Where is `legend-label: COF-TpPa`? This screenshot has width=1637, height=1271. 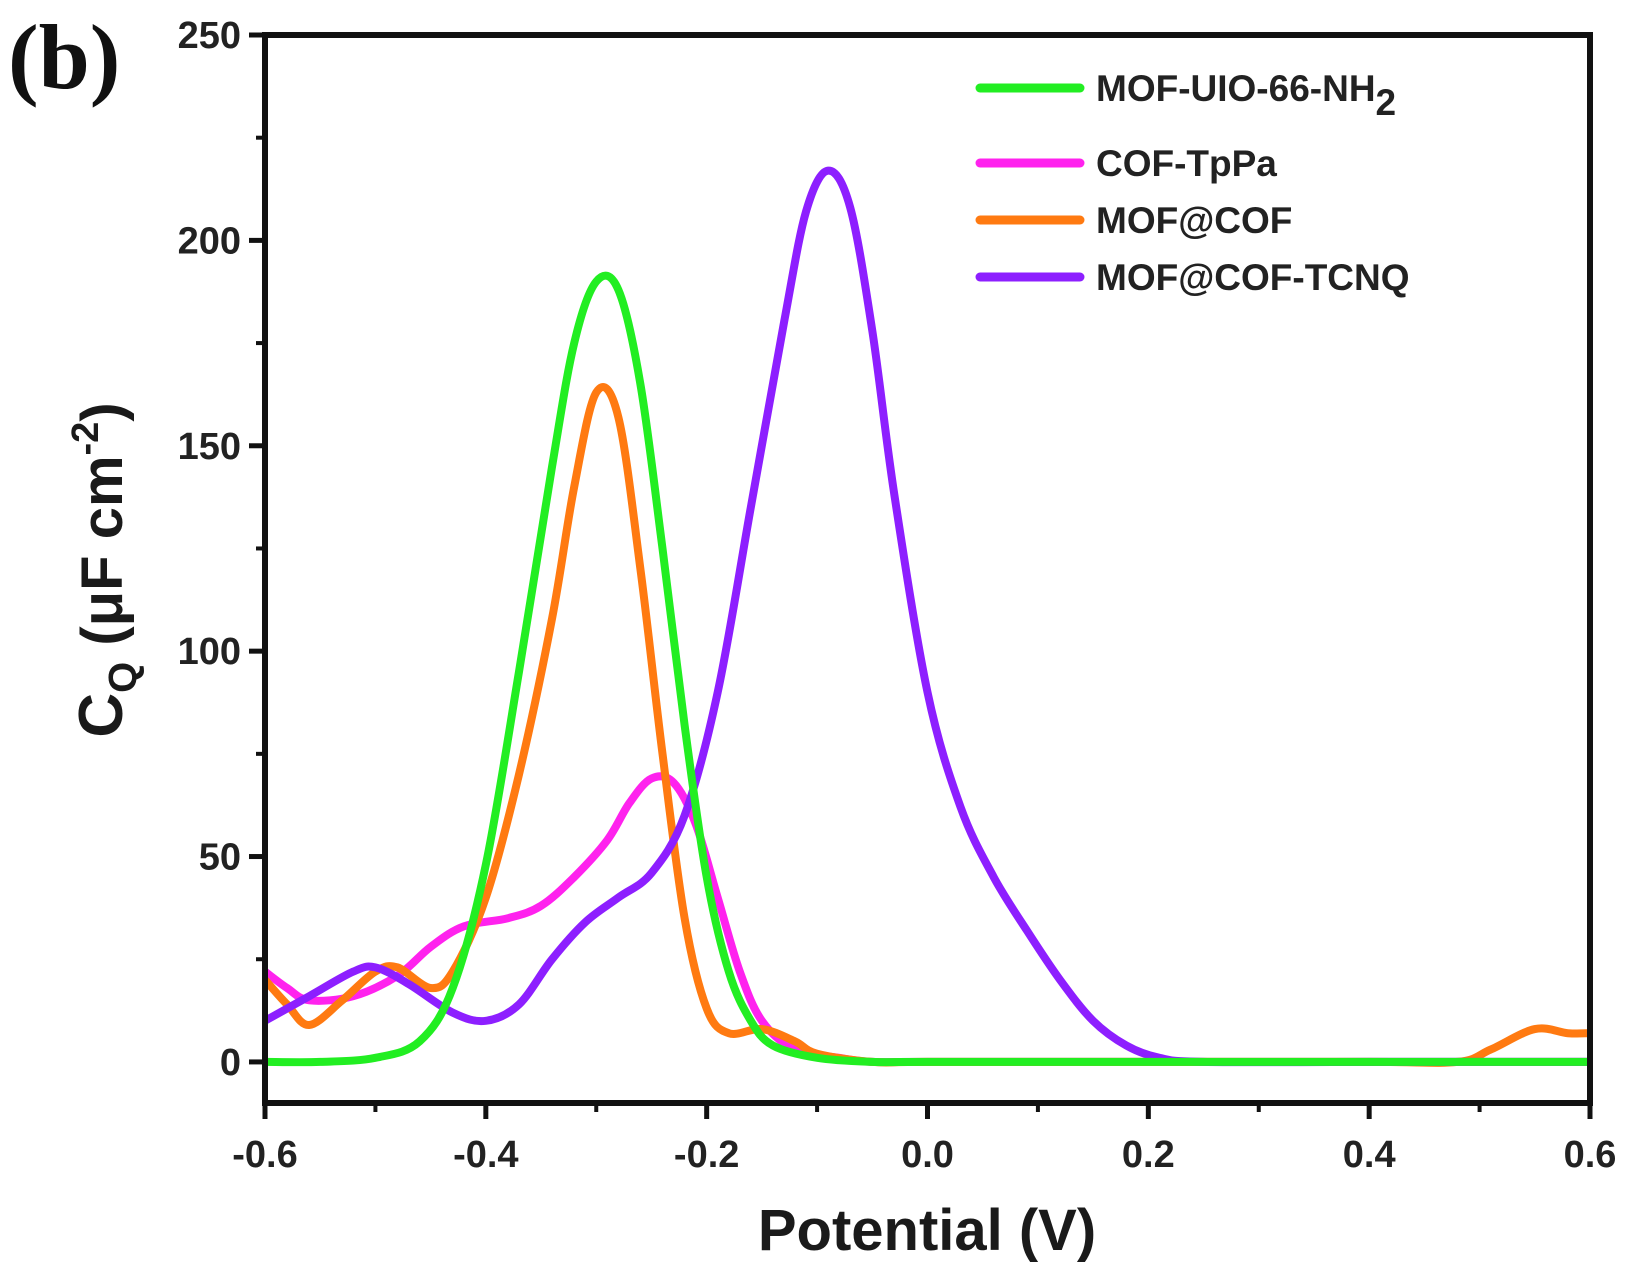
legend-label: COF-TpPa is located at coordinates (1186, 163).